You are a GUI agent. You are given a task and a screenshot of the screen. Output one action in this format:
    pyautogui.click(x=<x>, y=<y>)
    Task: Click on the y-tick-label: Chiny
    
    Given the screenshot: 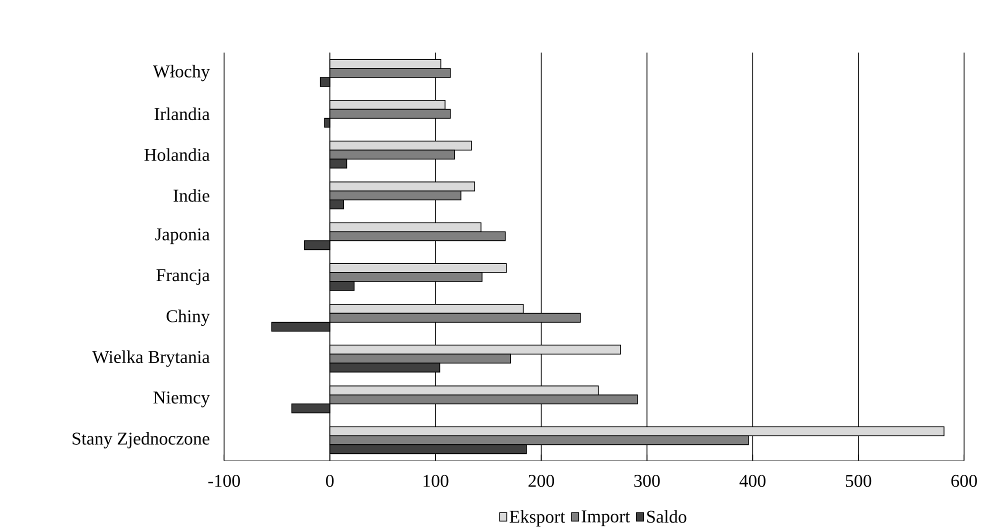 What is the action you would take?
    pyautogui.click(x=188, y=317)
    